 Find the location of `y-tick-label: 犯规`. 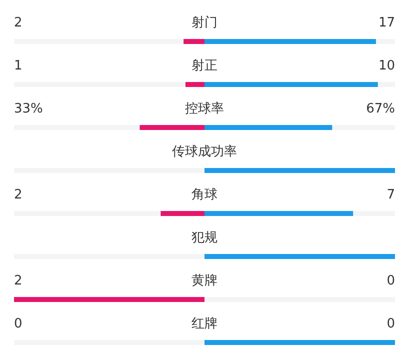

y-tick-label: 犯规 is located at coordinates (205, 238).